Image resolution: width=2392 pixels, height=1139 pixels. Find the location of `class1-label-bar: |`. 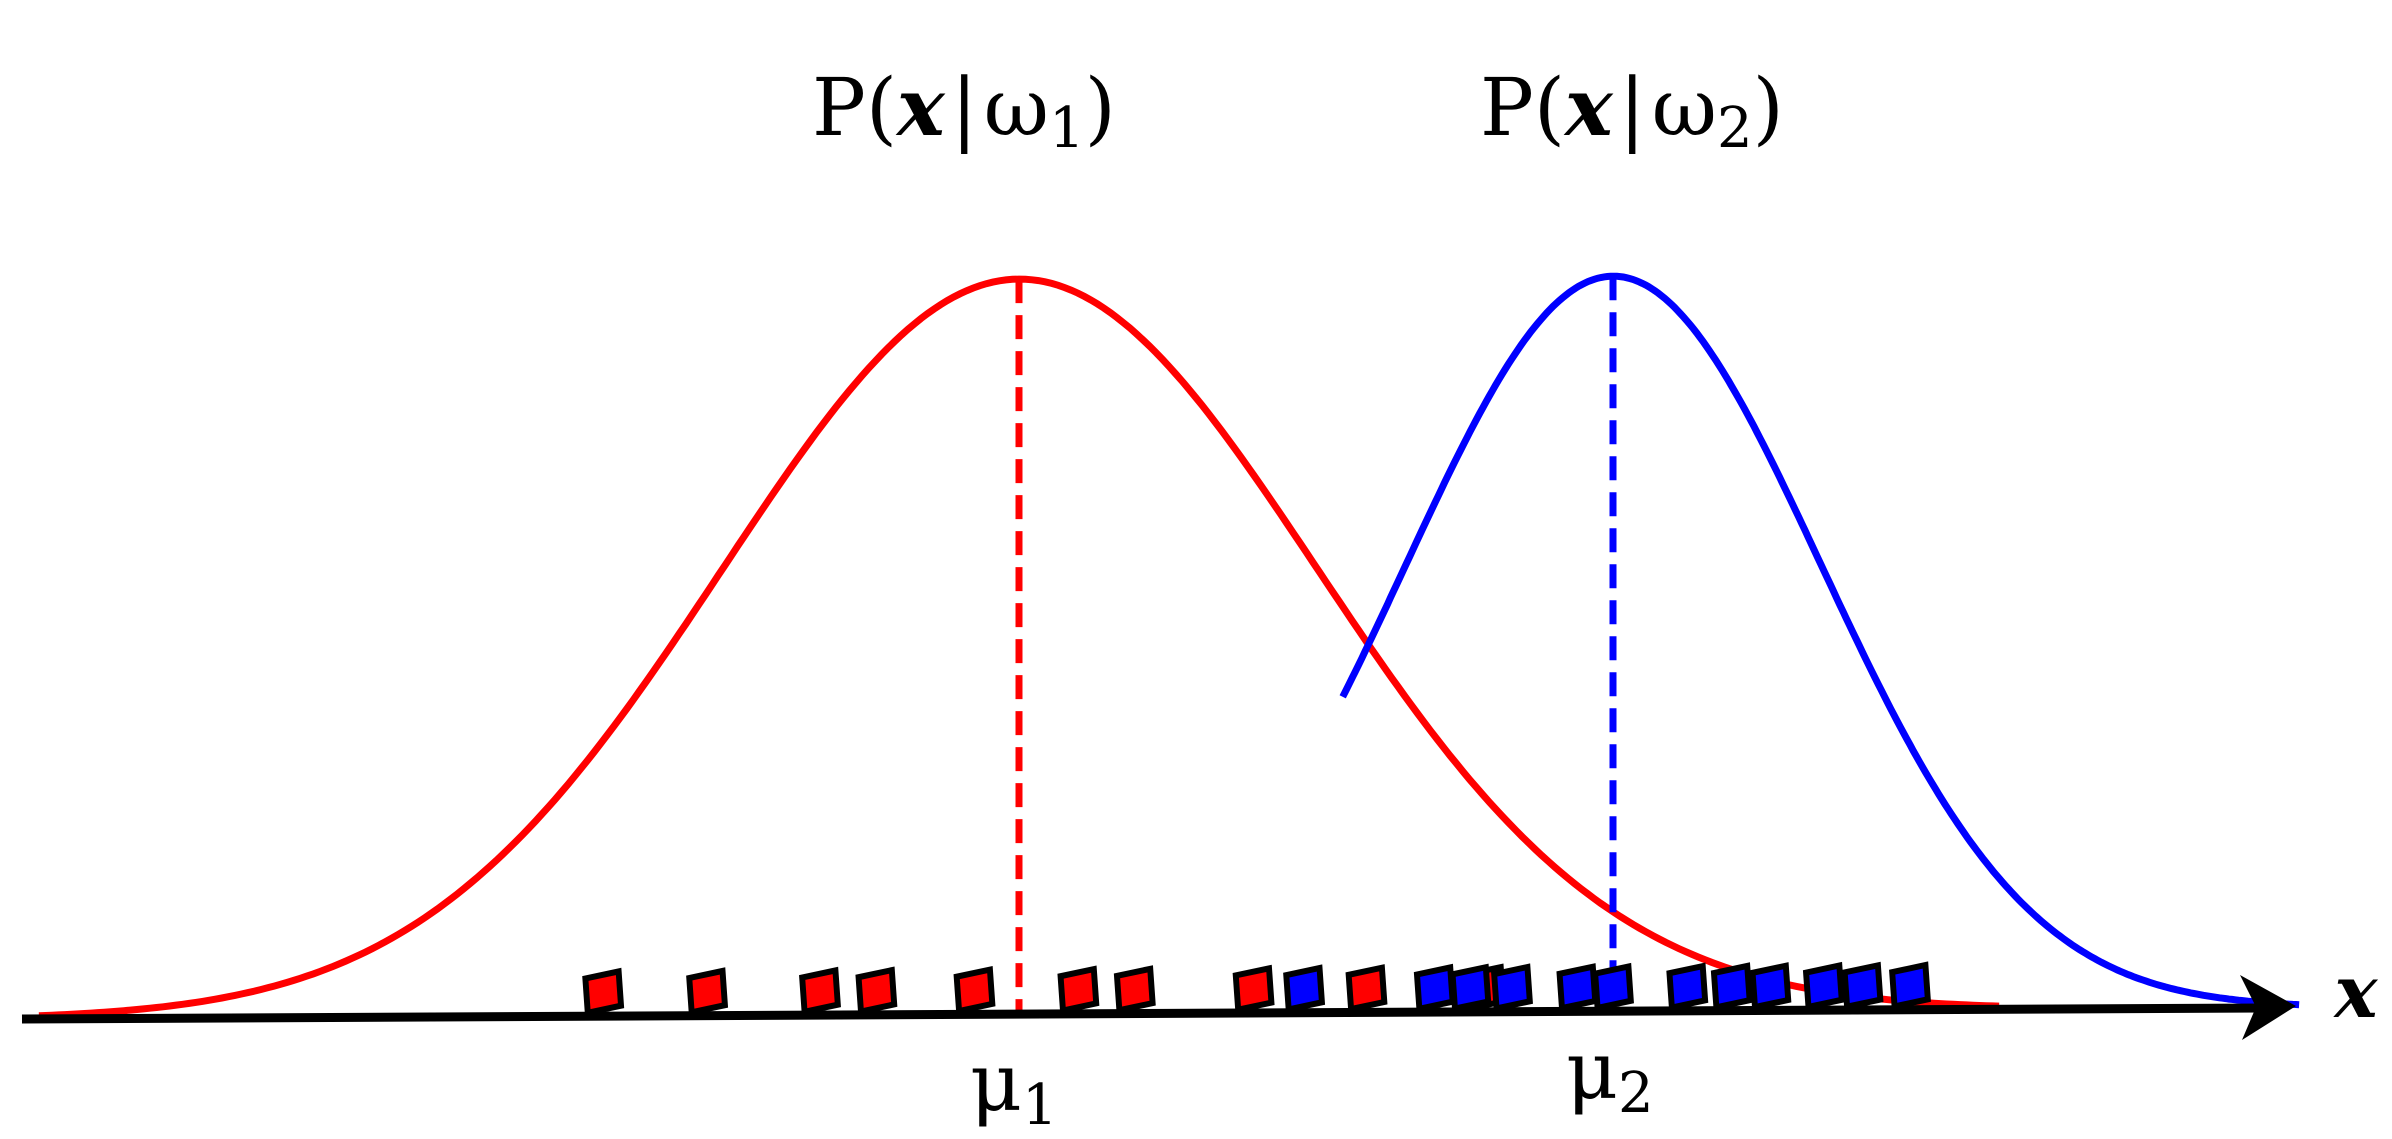

class1-label-bar: | is located at coordinates (964, 107).